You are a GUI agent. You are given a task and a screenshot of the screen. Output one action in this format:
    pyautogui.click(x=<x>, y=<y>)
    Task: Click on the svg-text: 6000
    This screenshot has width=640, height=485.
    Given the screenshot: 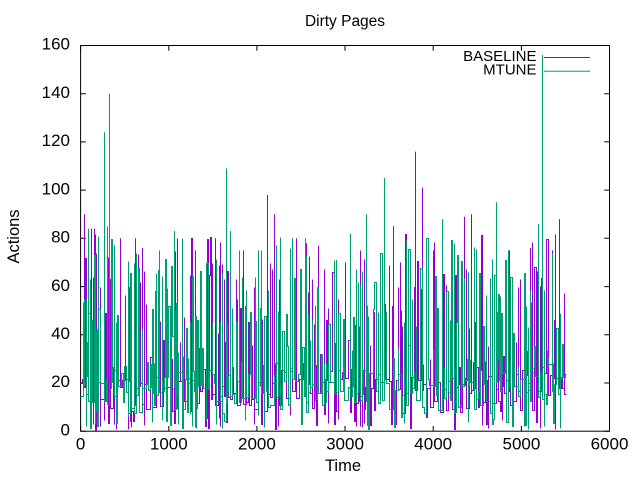 What is the action you would take?
    pyautogui.click(x=610, y=444)
    